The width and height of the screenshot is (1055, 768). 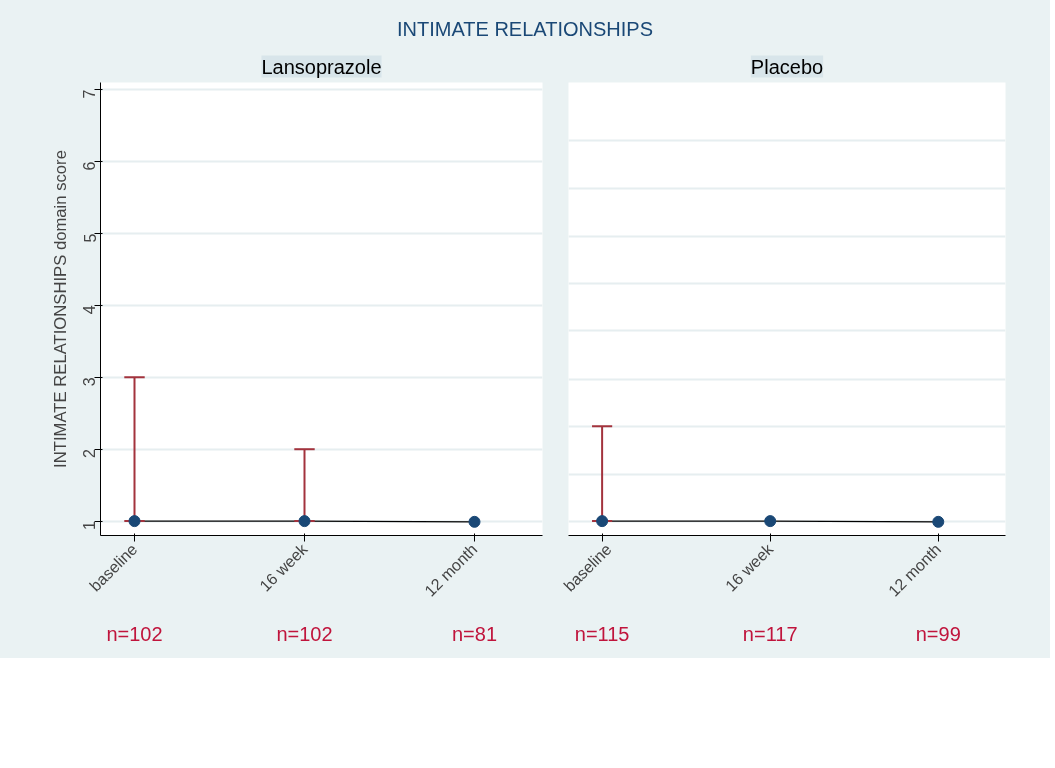 I want to click on y-tick-label: 1, so click(x=90, y=526).